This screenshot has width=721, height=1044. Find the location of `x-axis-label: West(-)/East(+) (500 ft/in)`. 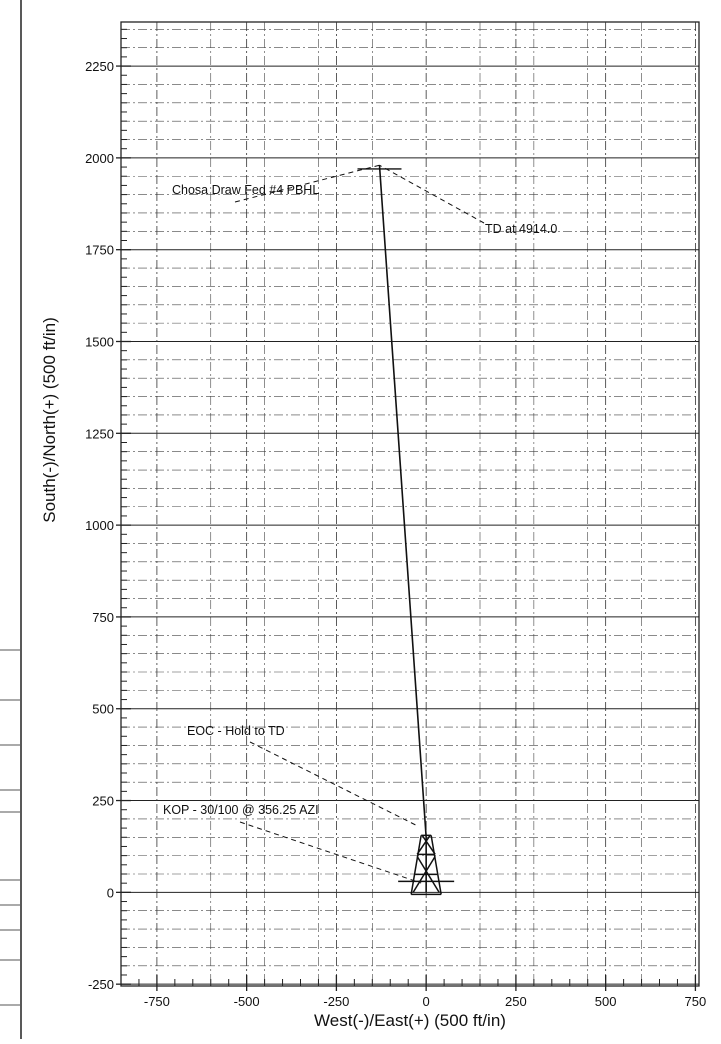

x-axis-label: West(-)/East(+) (500 ft/in) is located at coordinates (410, 1020).